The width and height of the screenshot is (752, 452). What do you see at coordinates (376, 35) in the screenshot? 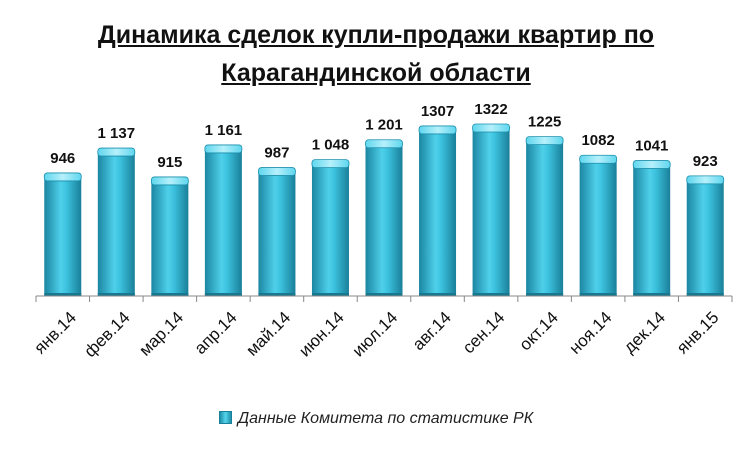
I see `chart-title-line-1: Динамика сделок купли-продажи квартир по` at bounding box center [376, 35].